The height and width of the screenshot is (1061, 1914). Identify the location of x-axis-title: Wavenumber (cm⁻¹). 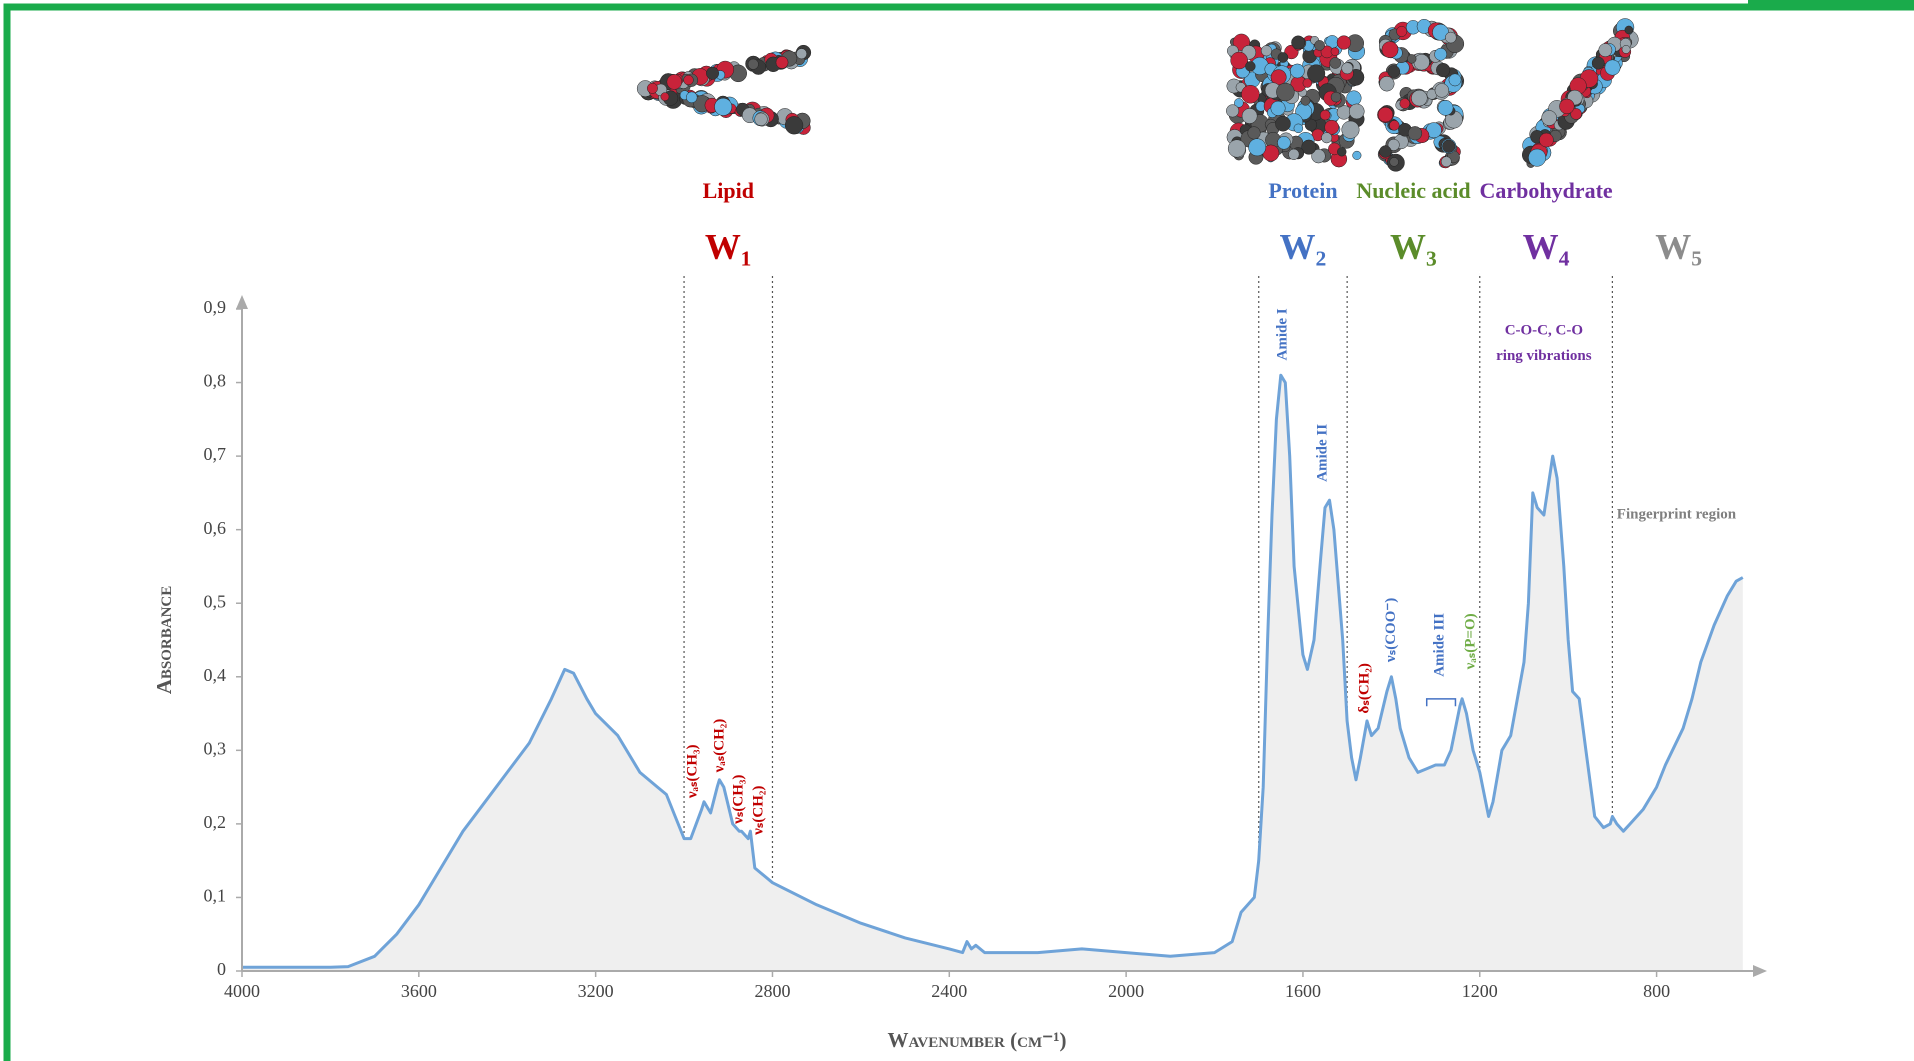
(976, 1040).